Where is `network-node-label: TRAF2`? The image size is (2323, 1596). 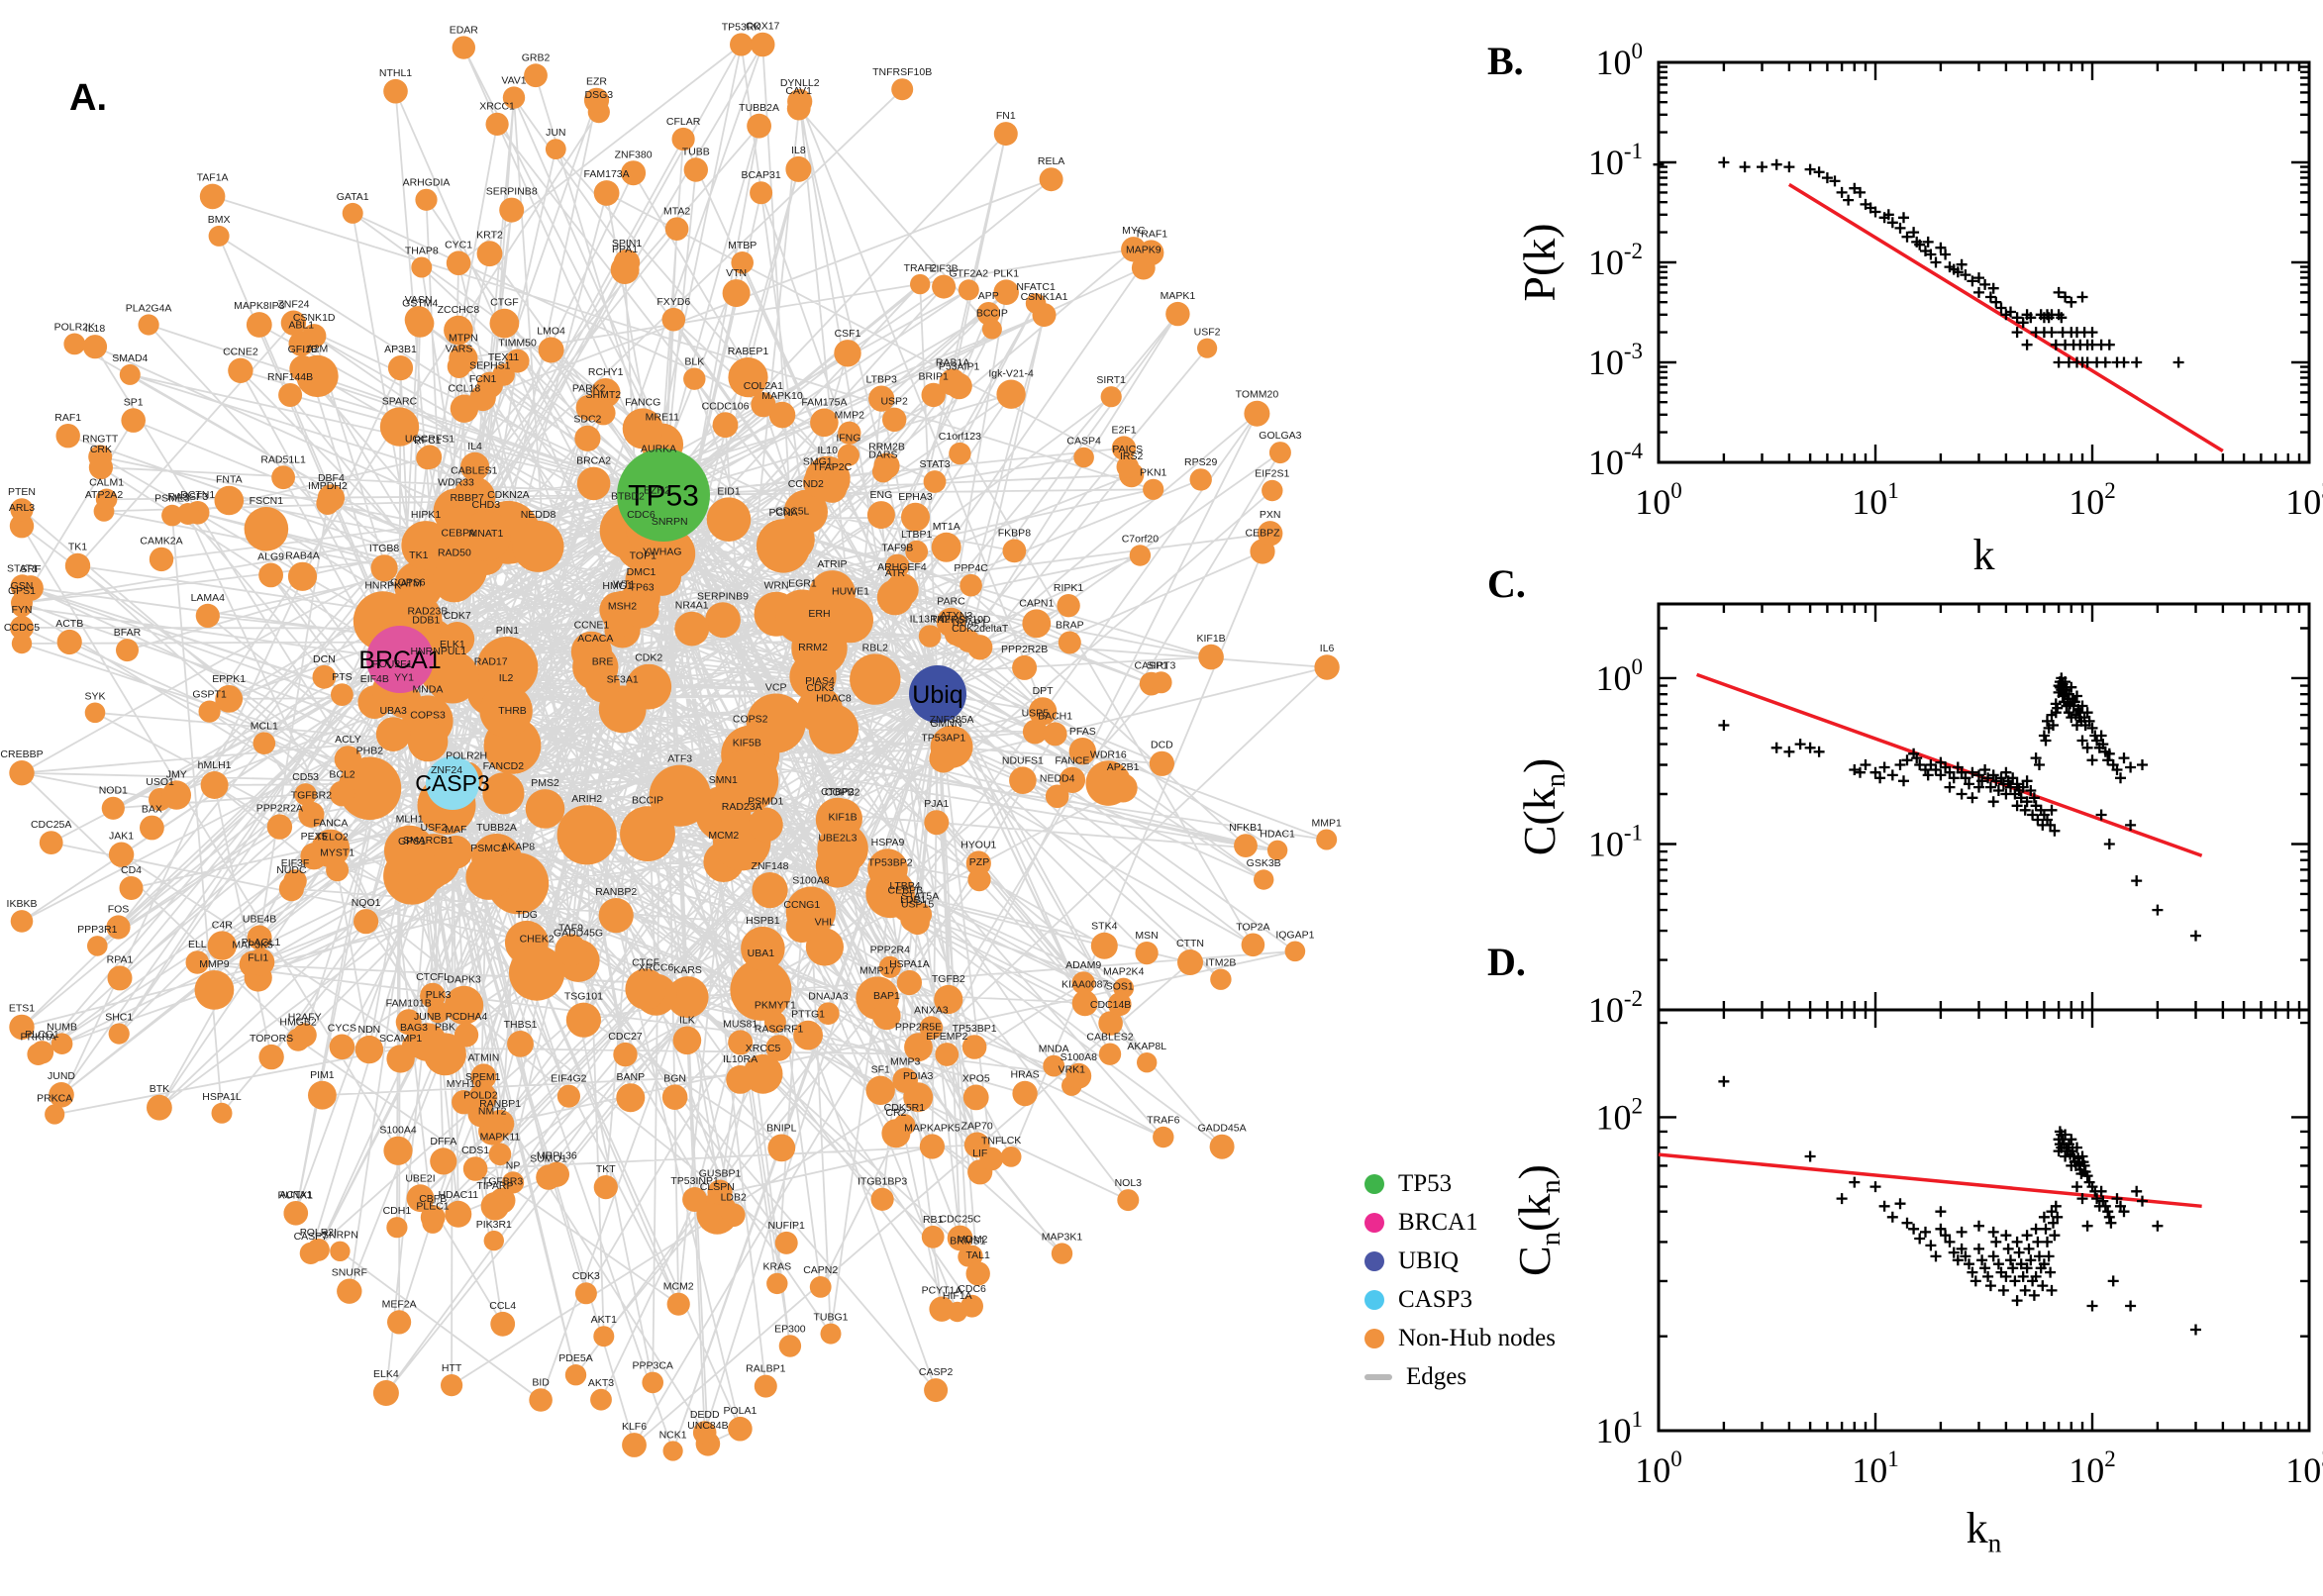
network-node-label: TRAF2 is located at coordinates (920, 268).